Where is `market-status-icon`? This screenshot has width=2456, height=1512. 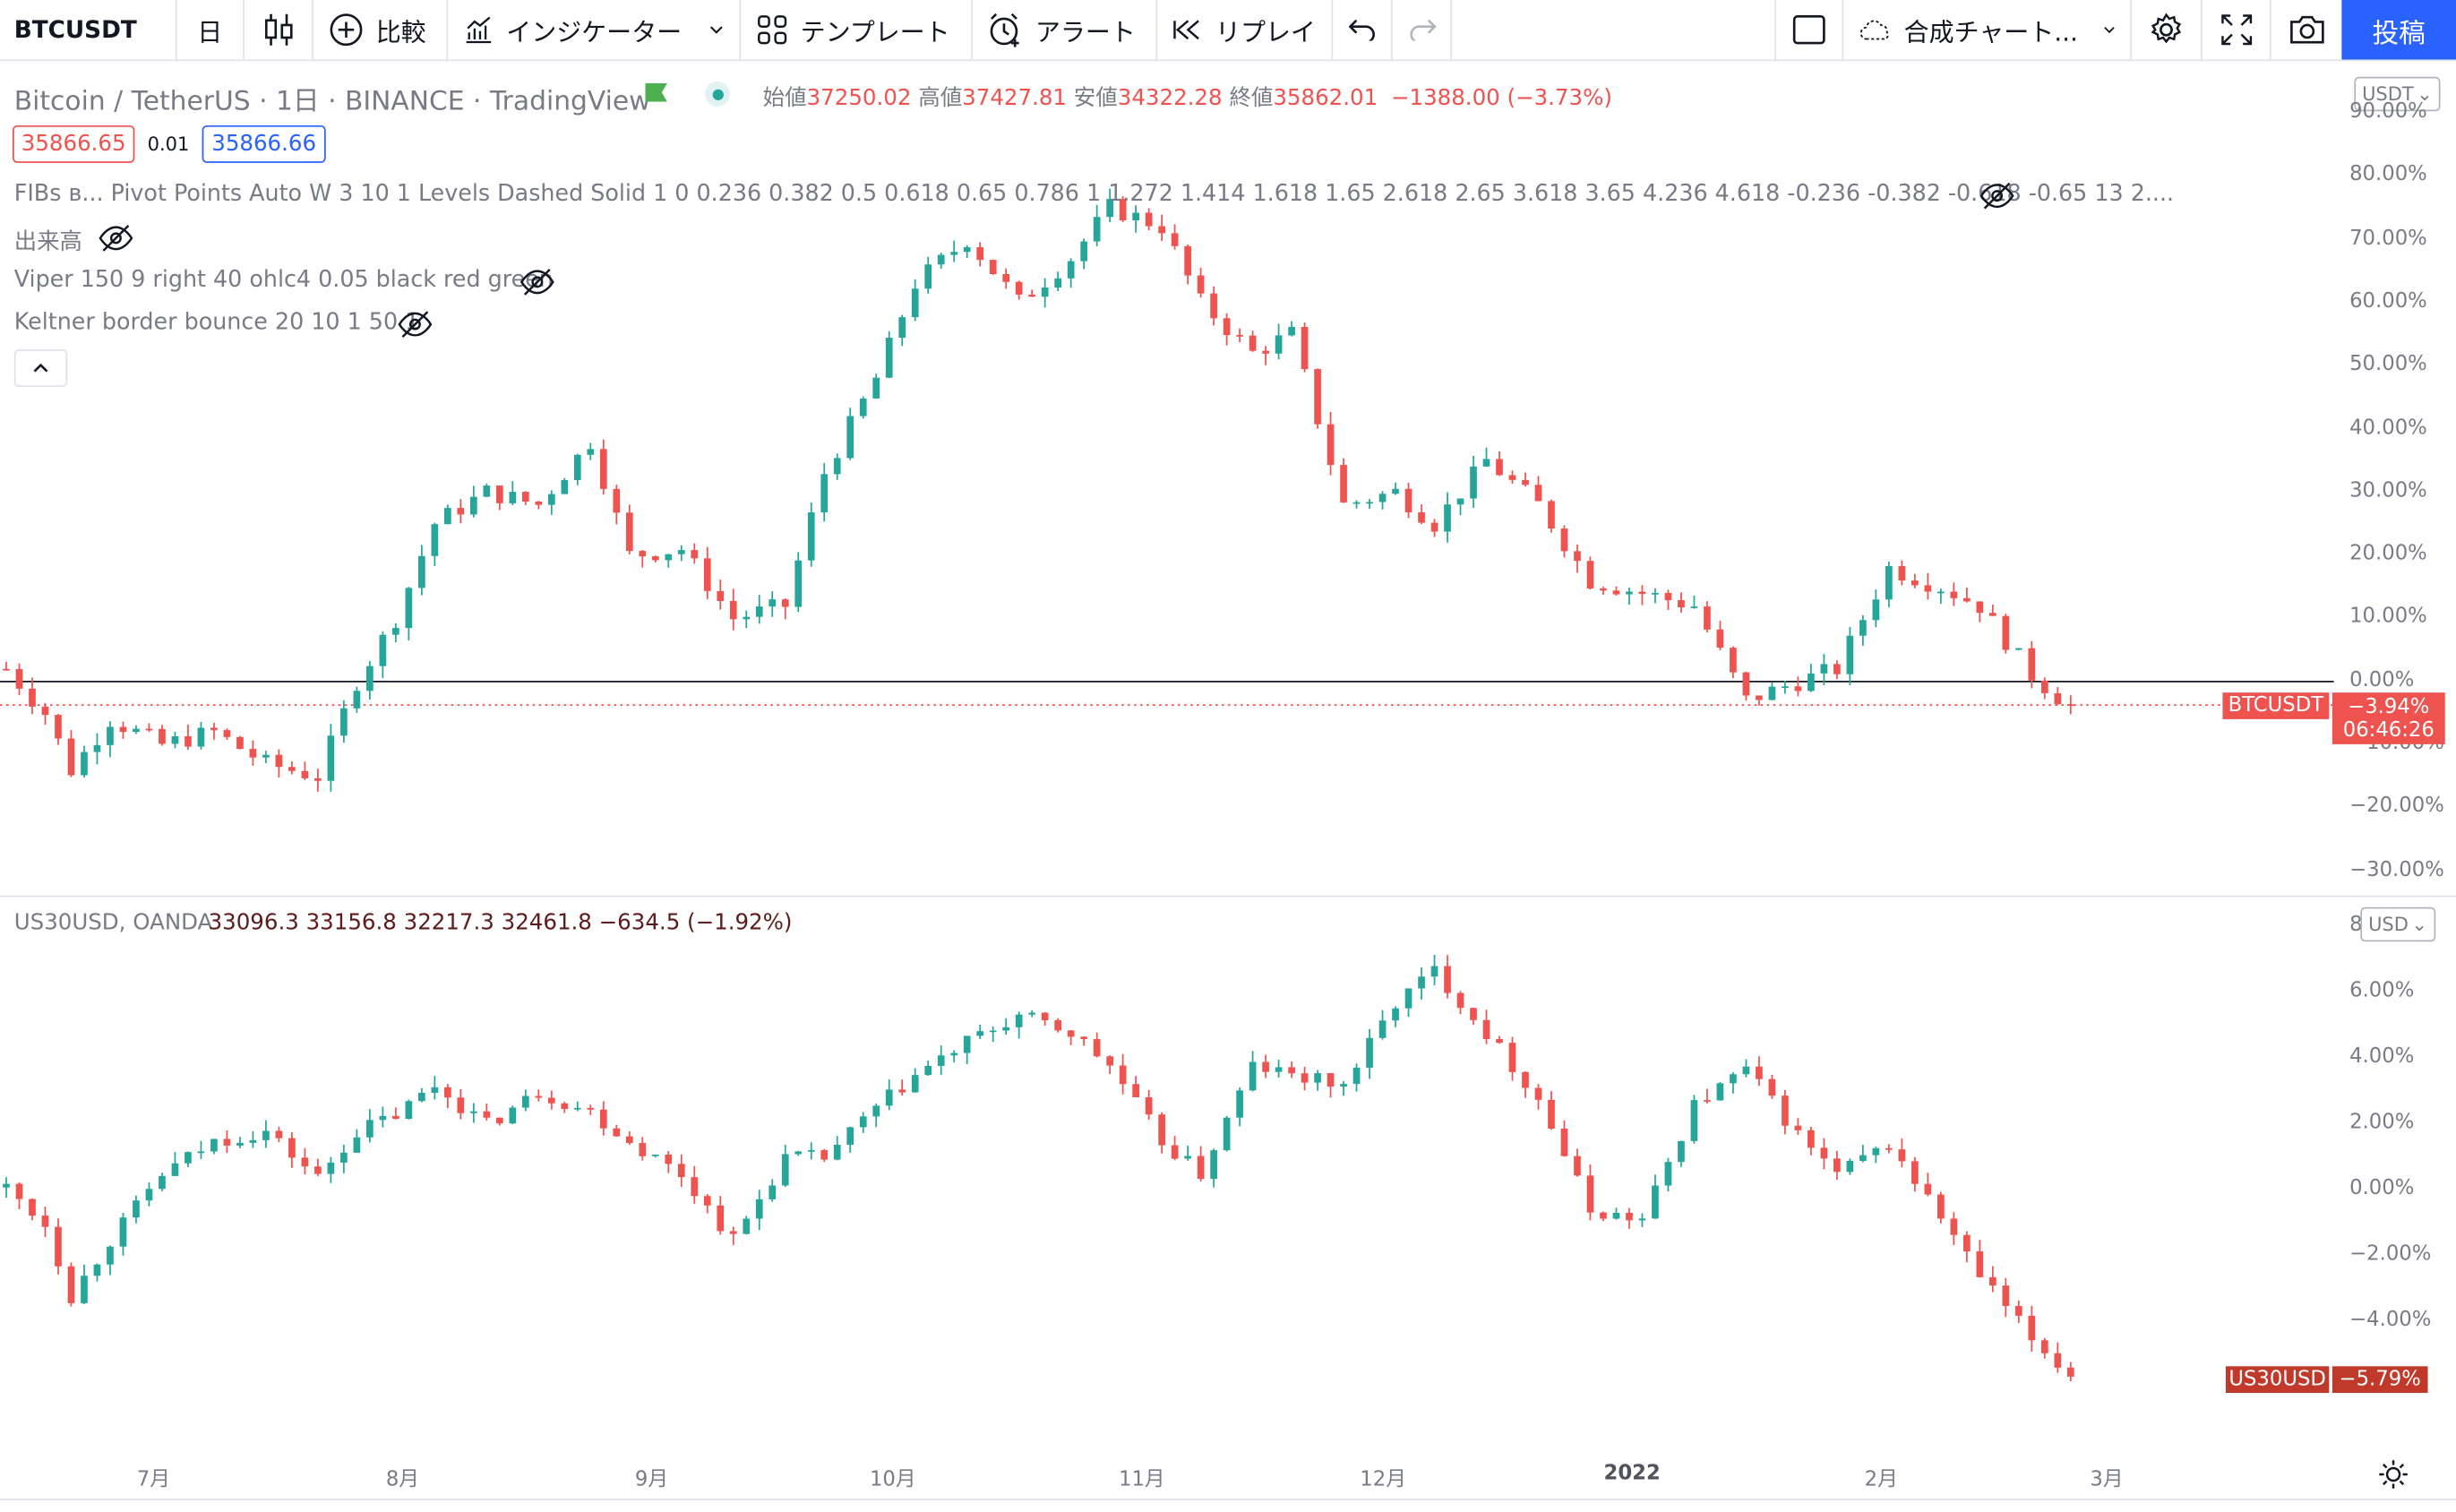
market-status-icon is located at coordinates (717, 94).